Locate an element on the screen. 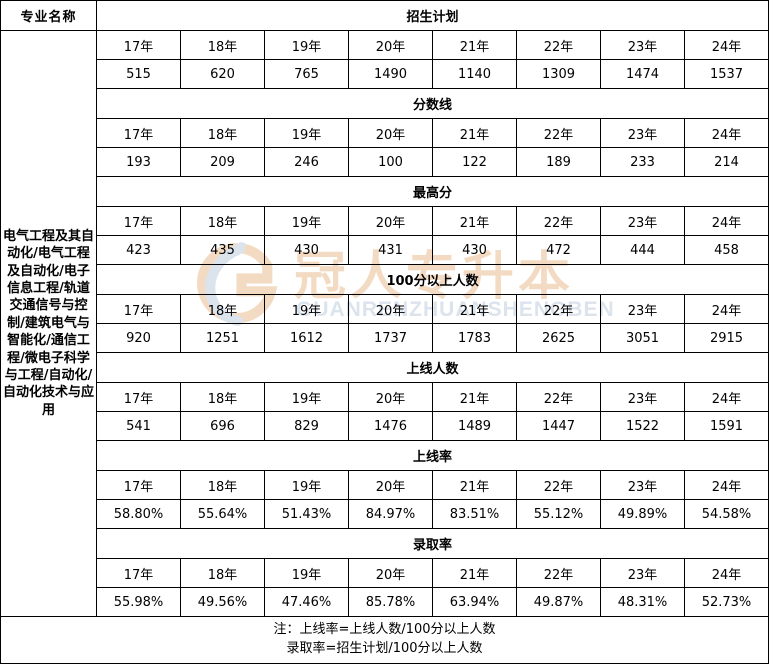 The width and height of the screenshot is (782, 664). value-row: 423 435 430 431 430 472 444 458 is located at coordinates (385, 250).